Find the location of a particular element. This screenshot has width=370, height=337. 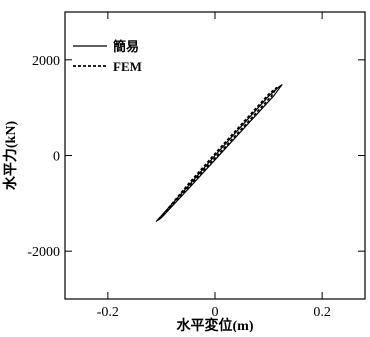

series-line-fem is located at coordinates (218, 153).